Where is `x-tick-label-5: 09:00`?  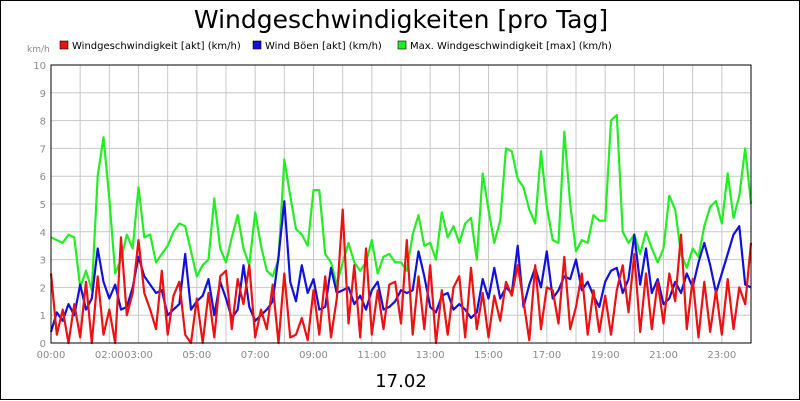 x-tick-label-5: 09:00 is located at coordinates (313, 355).